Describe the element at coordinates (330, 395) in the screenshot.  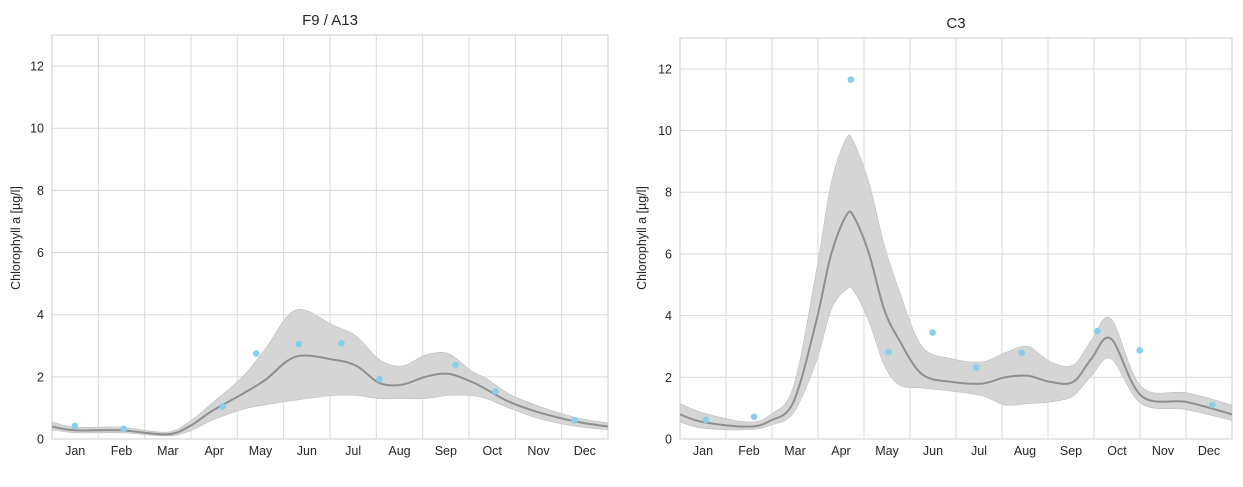
I see `trend-line` at that location.